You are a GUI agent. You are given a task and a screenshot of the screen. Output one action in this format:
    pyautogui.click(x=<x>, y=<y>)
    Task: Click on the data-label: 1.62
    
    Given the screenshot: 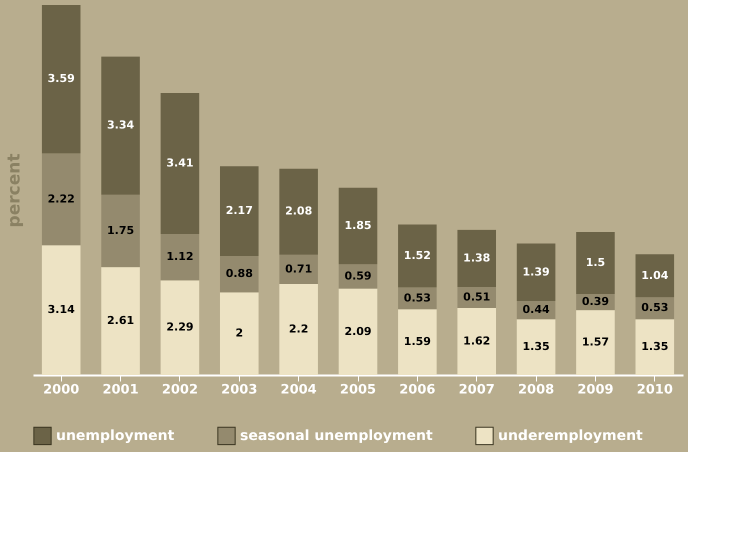 What is the action you would take?
    pyautogui.click(x=476, y=341)
    